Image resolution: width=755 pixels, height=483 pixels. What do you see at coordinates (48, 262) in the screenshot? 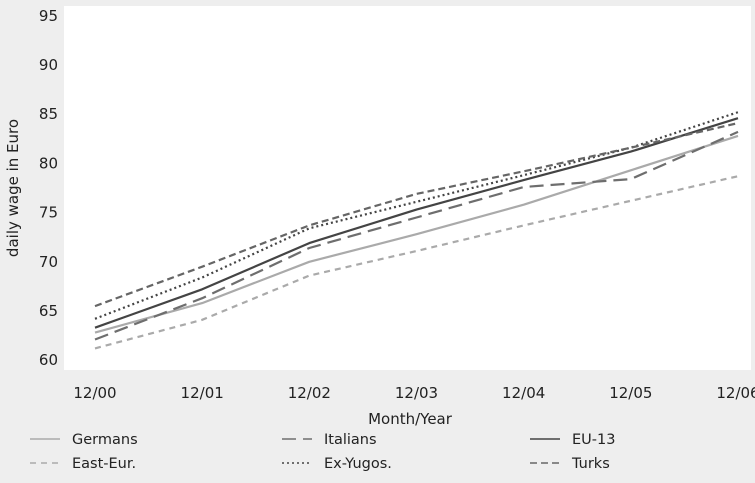
I see `y-tick-label: 70` at bounding box center [48, 262].